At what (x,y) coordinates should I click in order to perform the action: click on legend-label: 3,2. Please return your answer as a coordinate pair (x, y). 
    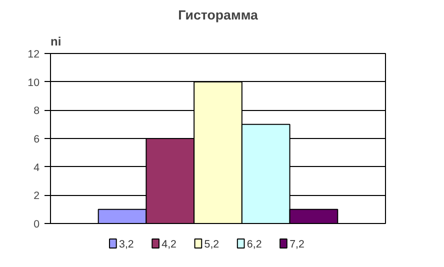
    Looking at the image, I should click on (126, 244).